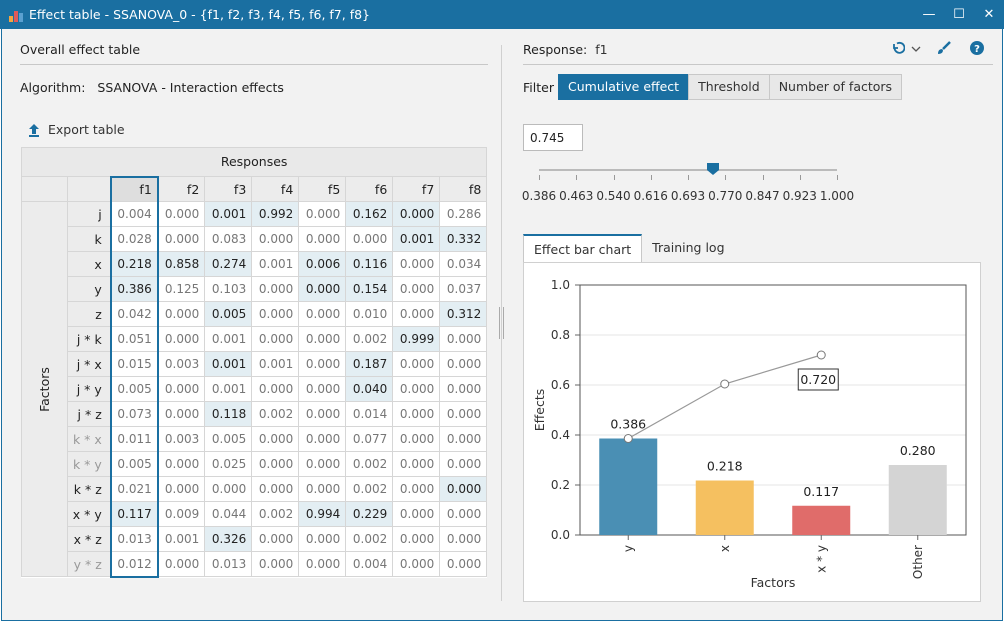 The width and height of the screenshot is (1004, 622). Describe the element at coordinates (76, 129) in the screenshot. I see `export-table-button: Export table` at that location.